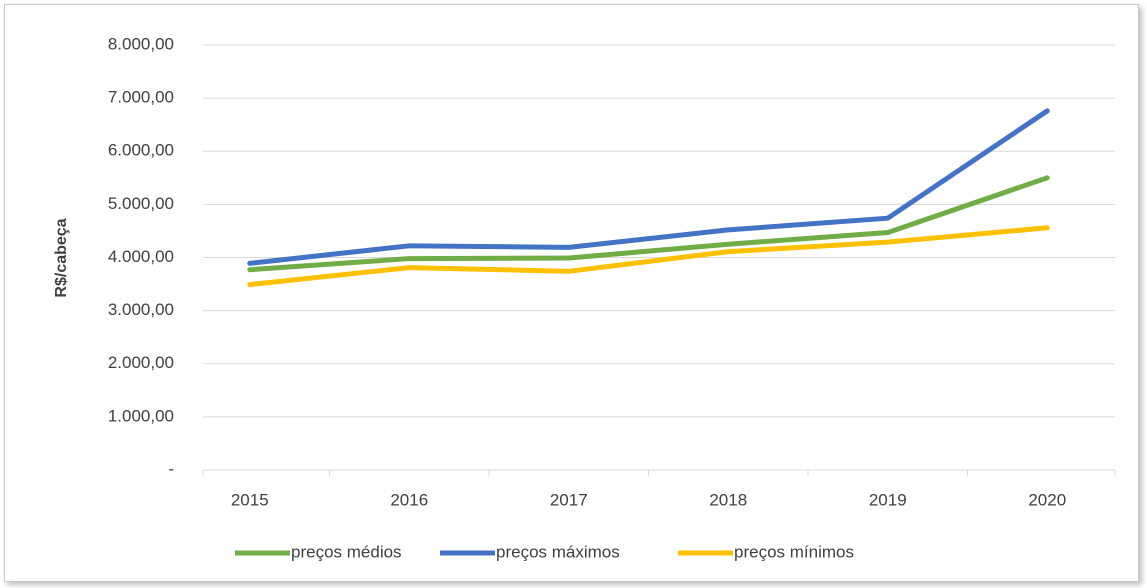 The width and height of the screenshot is (1147, 588). What do you see at coordinates (569, 499) in the screenshot?
I see `x-tick-label: 2017` at bounding box center [569, 499].